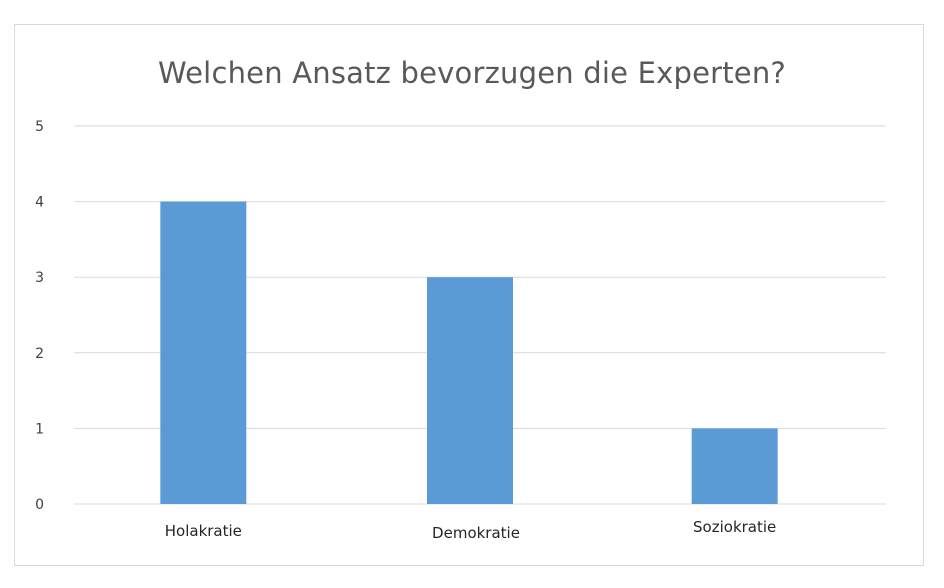 This screenshot has height=588, width=944. I want to click on bar-demokratie, so click(470, 390).